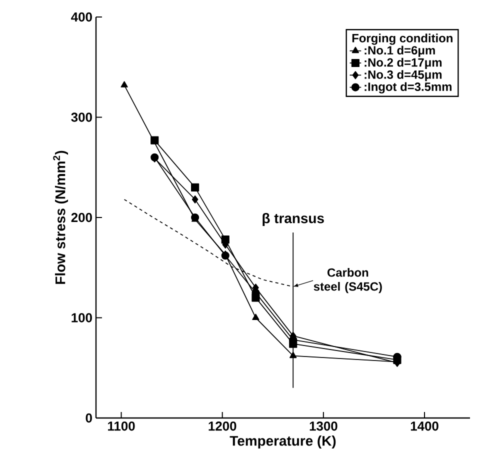  What do you see at coordinates (399, 51) in the screenshot?
I see `legend-label: :No.1 d=6μm` at bounding box center [399, 51].